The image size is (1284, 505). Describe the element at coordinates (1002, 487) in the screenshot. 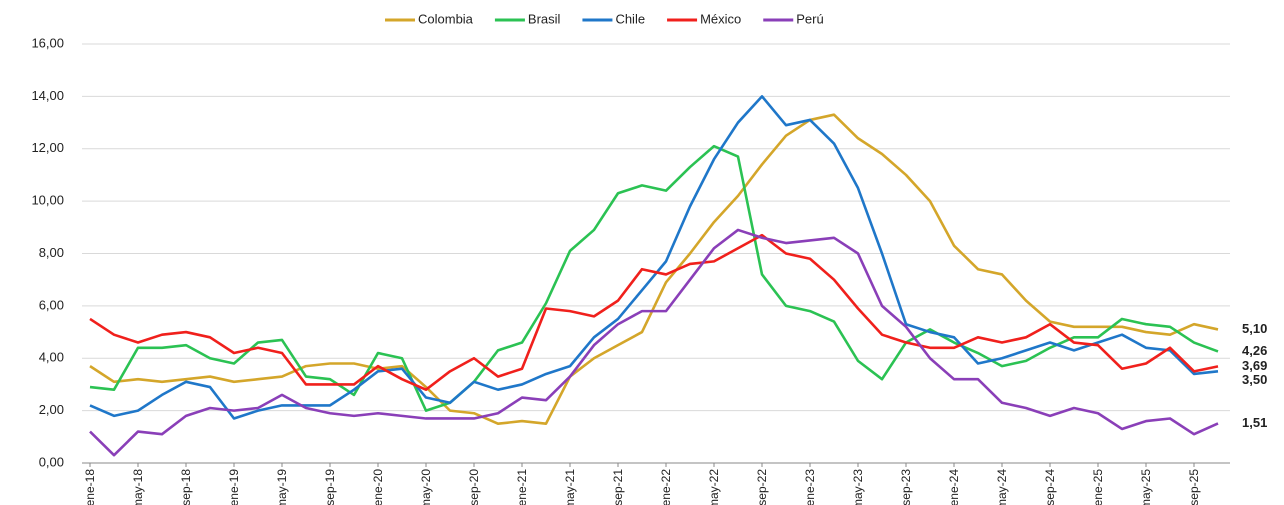

I see `x-tick-label: may-24` at that location.